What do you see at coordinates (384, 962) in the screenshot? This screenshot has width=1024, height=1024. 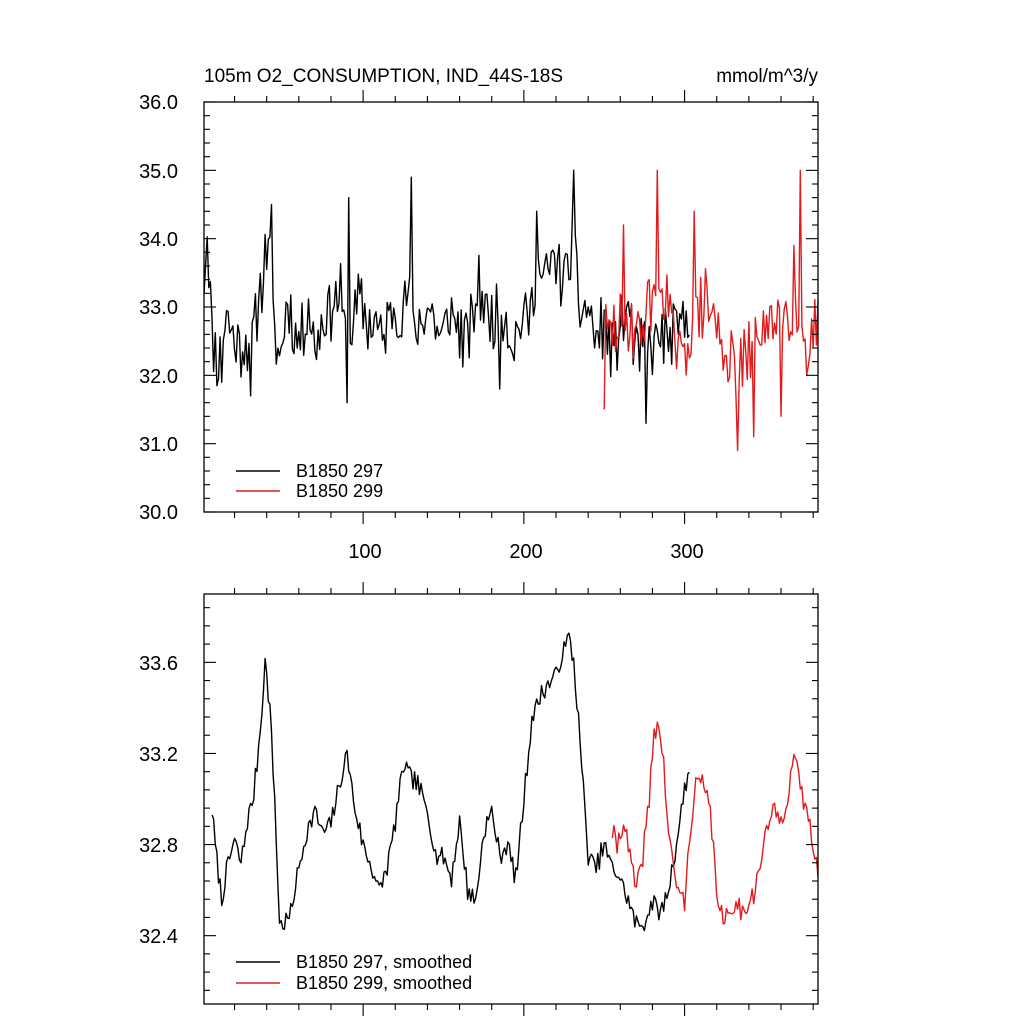 I see `legend-label-b1850-297-smoothed: B1850 297, smoothed` at bounding box center [384, 962].